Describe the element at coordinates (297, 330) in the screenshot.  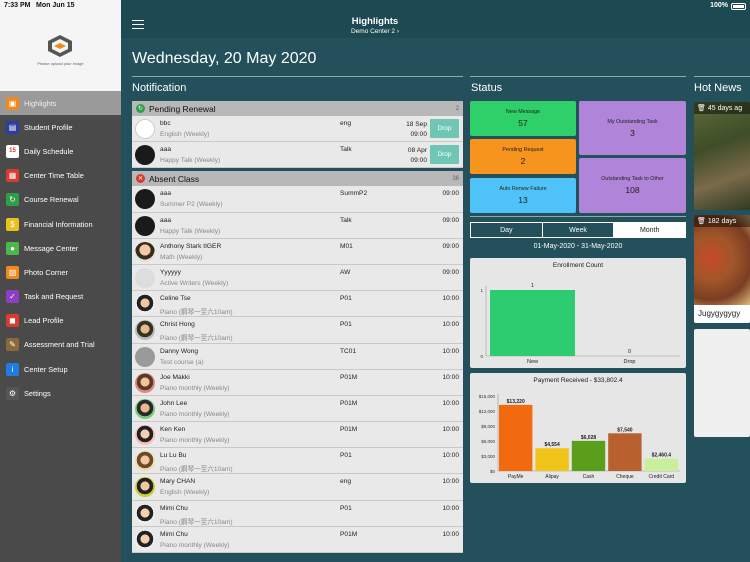
I see `table-row: Christ Hong Piano (鋼琴一至六10am) P01 10:00` at that location.